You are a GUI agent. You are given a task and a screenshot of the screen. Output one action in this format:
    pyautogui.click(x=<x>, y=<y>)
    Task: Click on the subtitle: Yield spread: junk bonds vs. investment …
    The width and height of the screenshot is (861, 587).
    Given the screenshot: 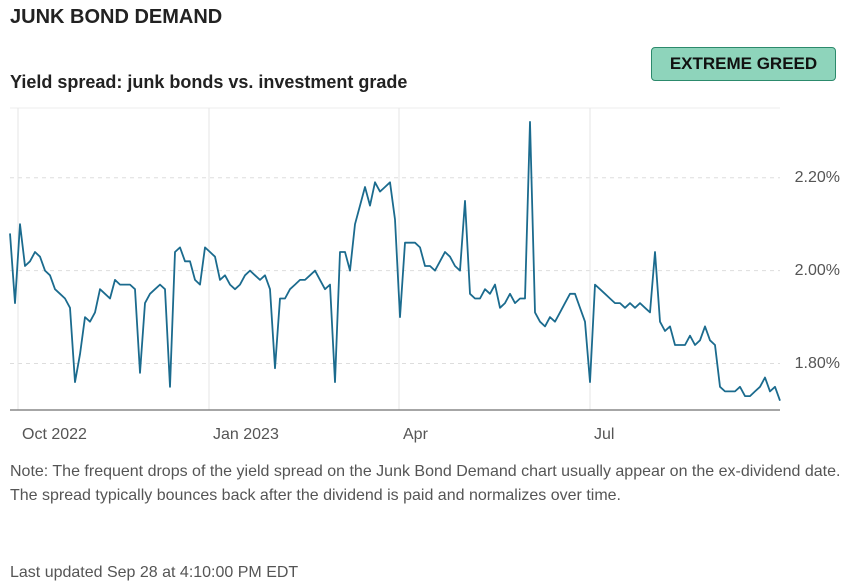 What is the action you would take?
    pyautogui.click(x=209, y=82)
    